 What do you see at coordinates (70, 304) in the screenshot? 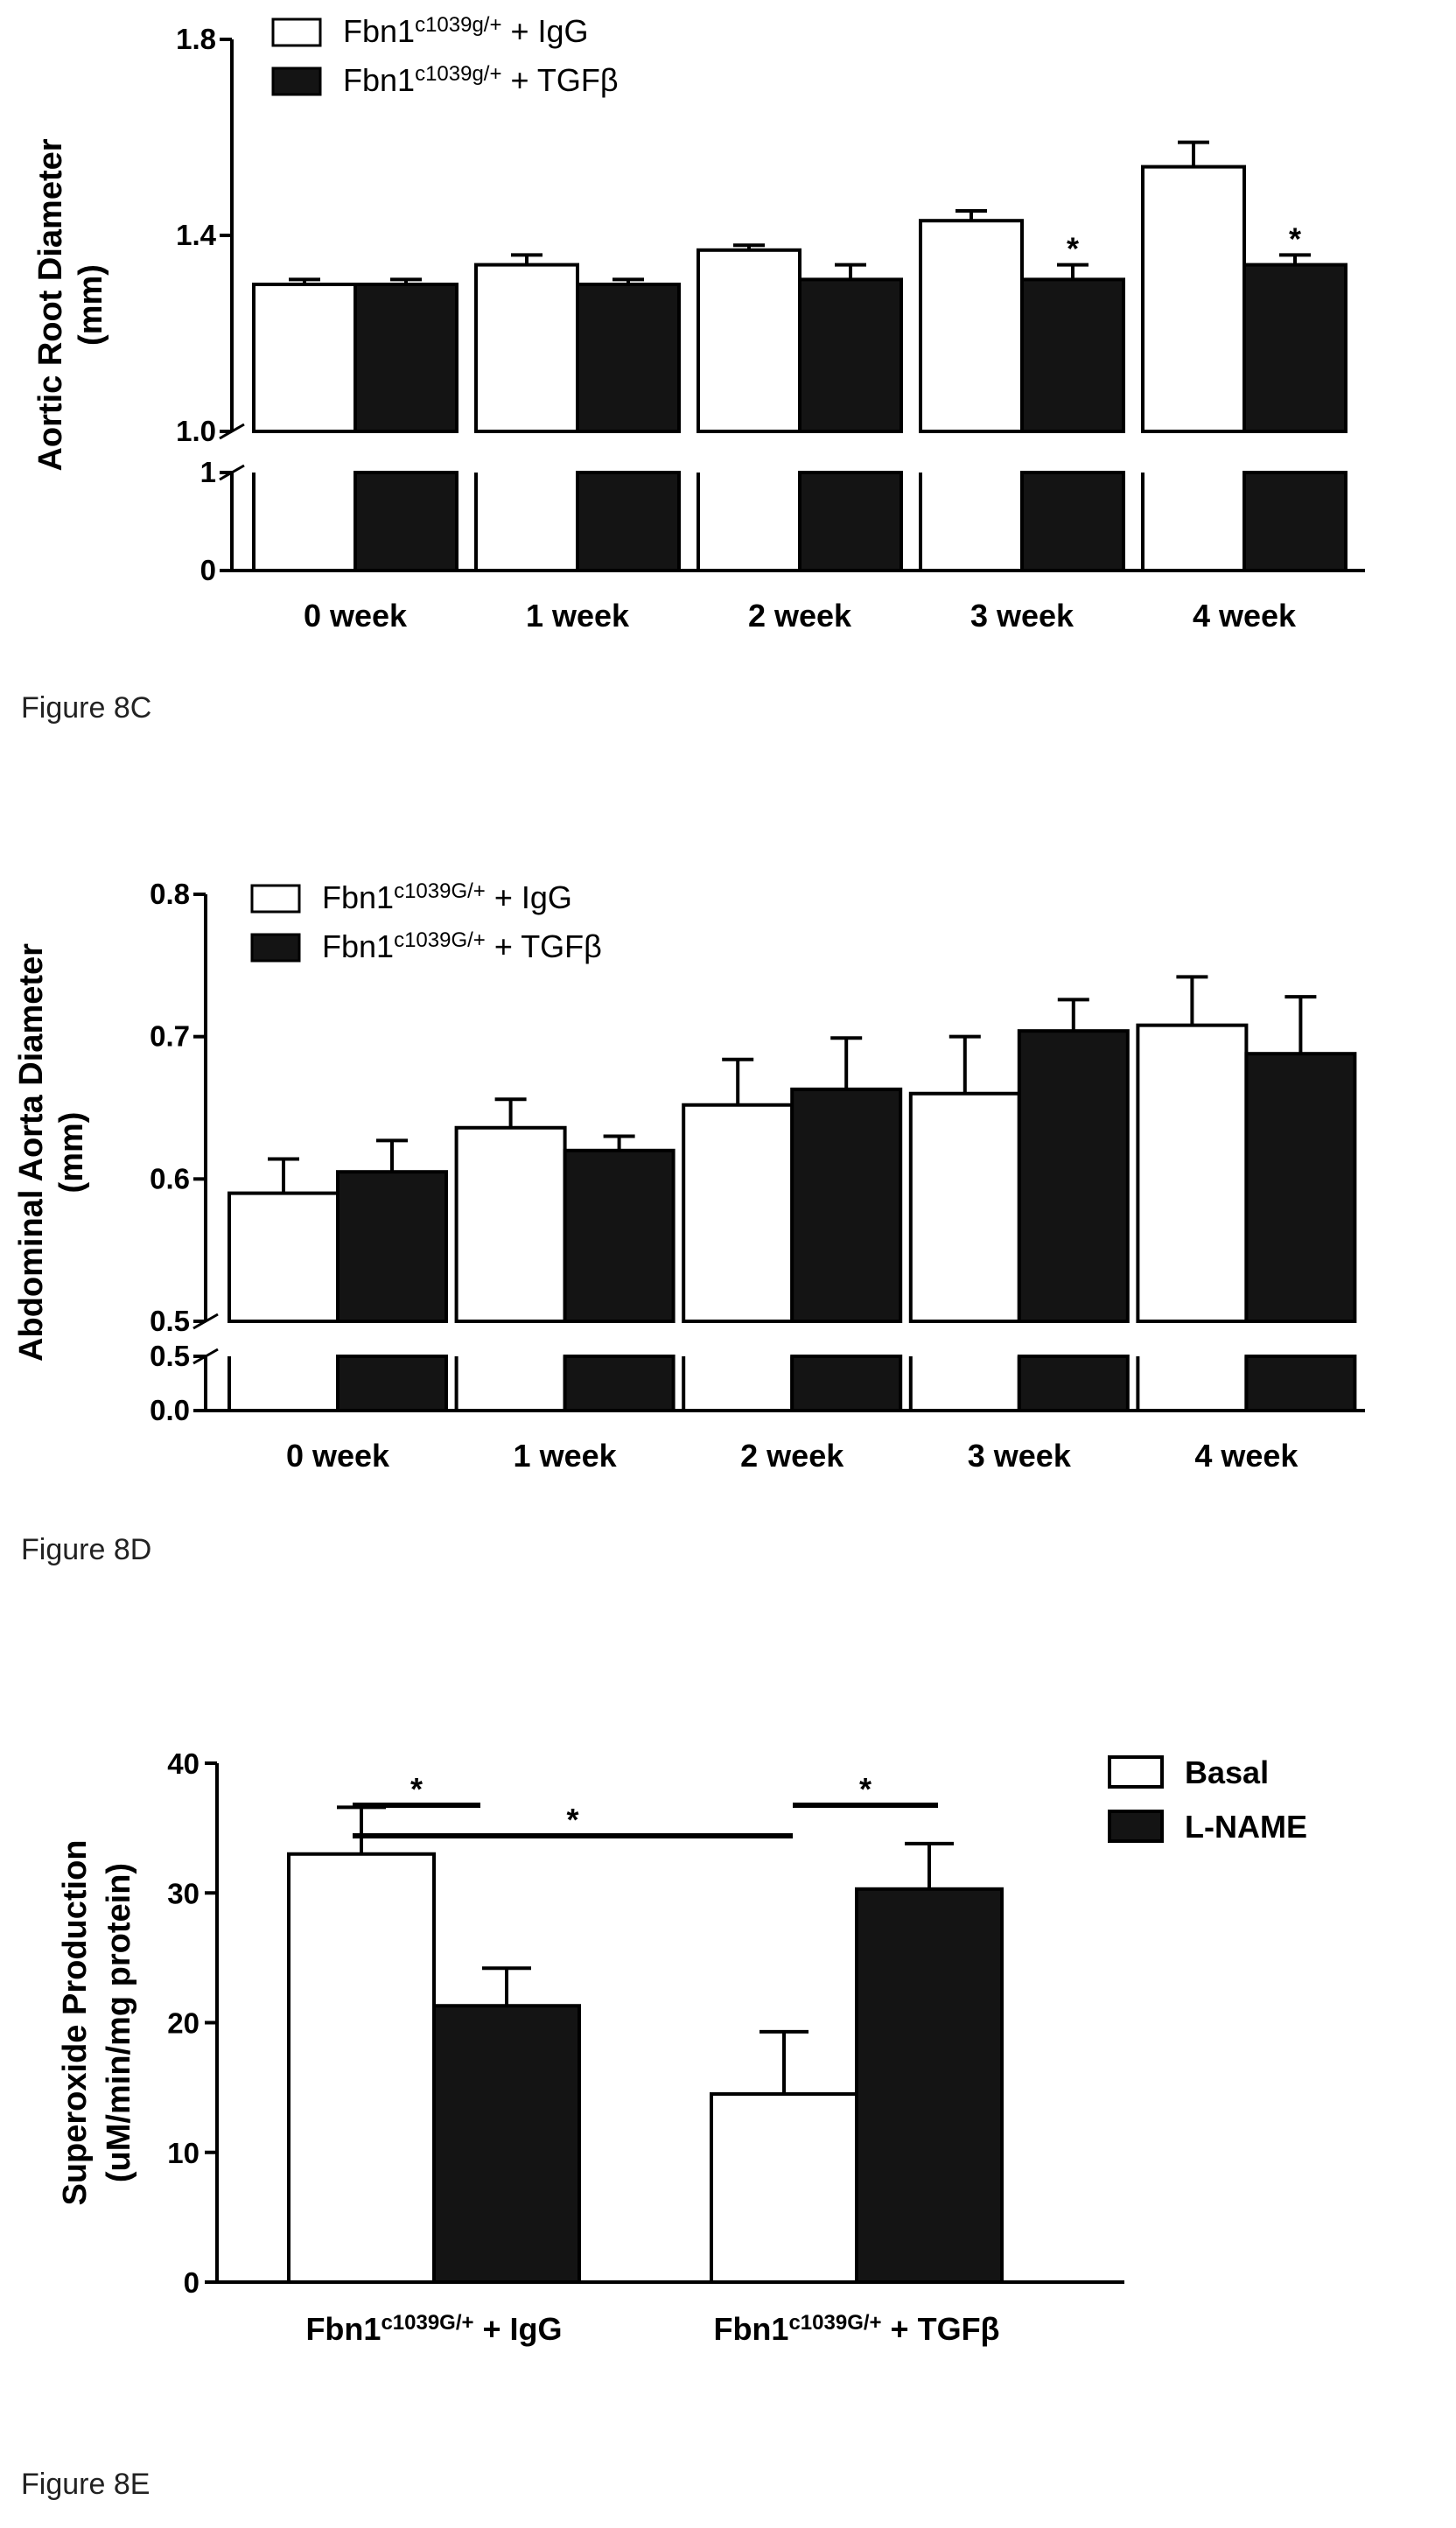
I see `y-axis-label: Aortic Root Diameter (mm)` at bounding box center [70, 304].